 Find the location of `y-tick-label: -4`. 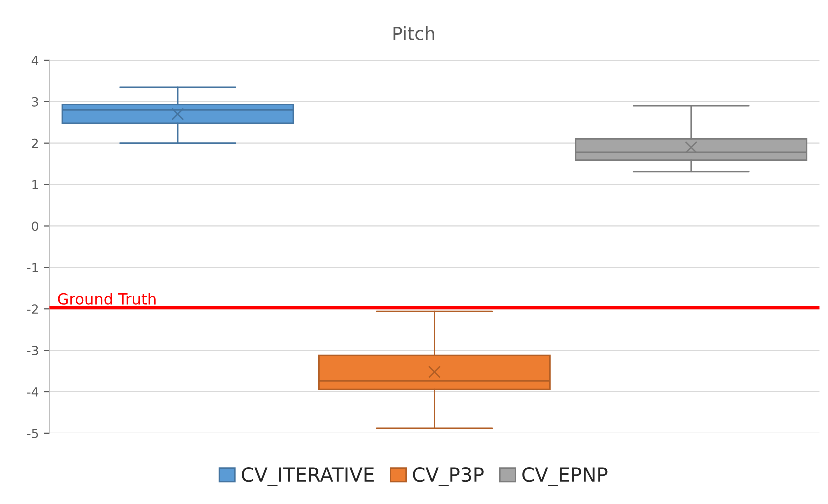

y-tick-label: -4 is located at coordinates (33, 392).